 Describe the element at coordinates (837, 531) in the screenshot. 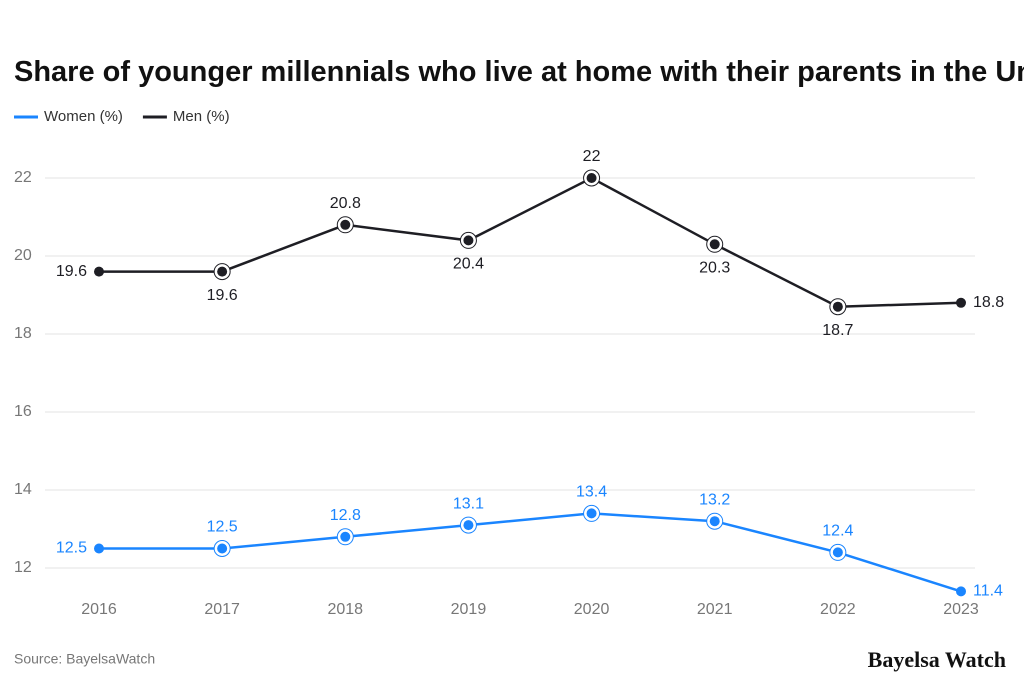

I see `data-label: 12.4` at that location.